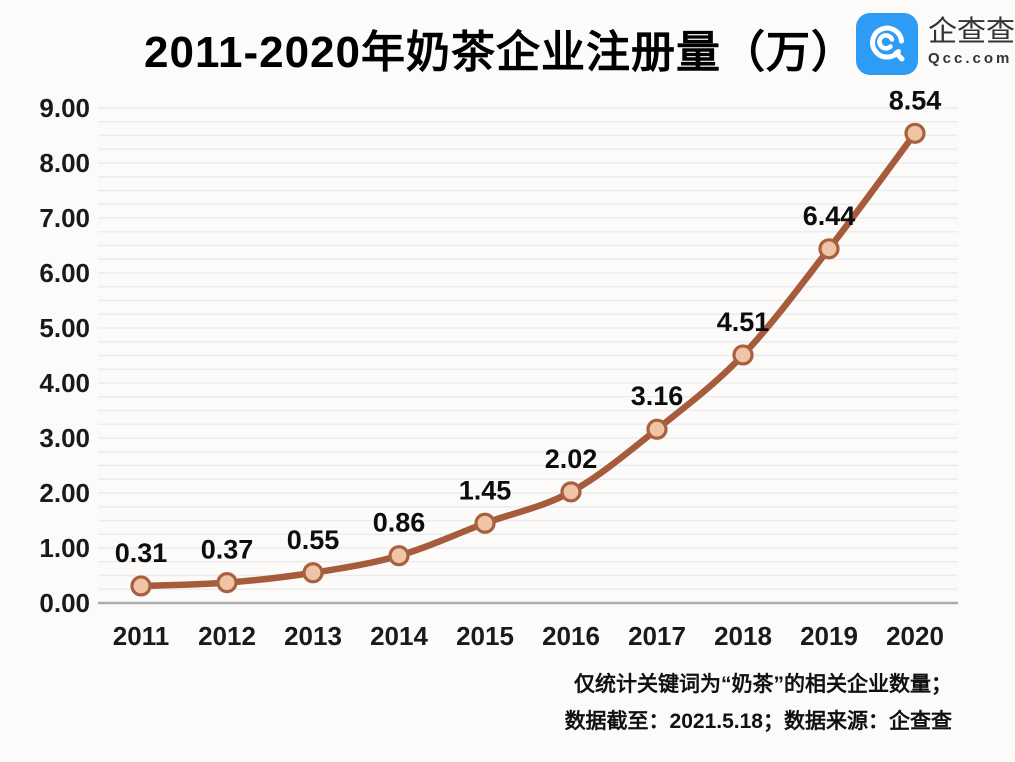 This screenshot has width=1015, height=762. Describe the element at coordinates (887, 44) in the screenshot. I see `qcc-logo-icon` at that location.